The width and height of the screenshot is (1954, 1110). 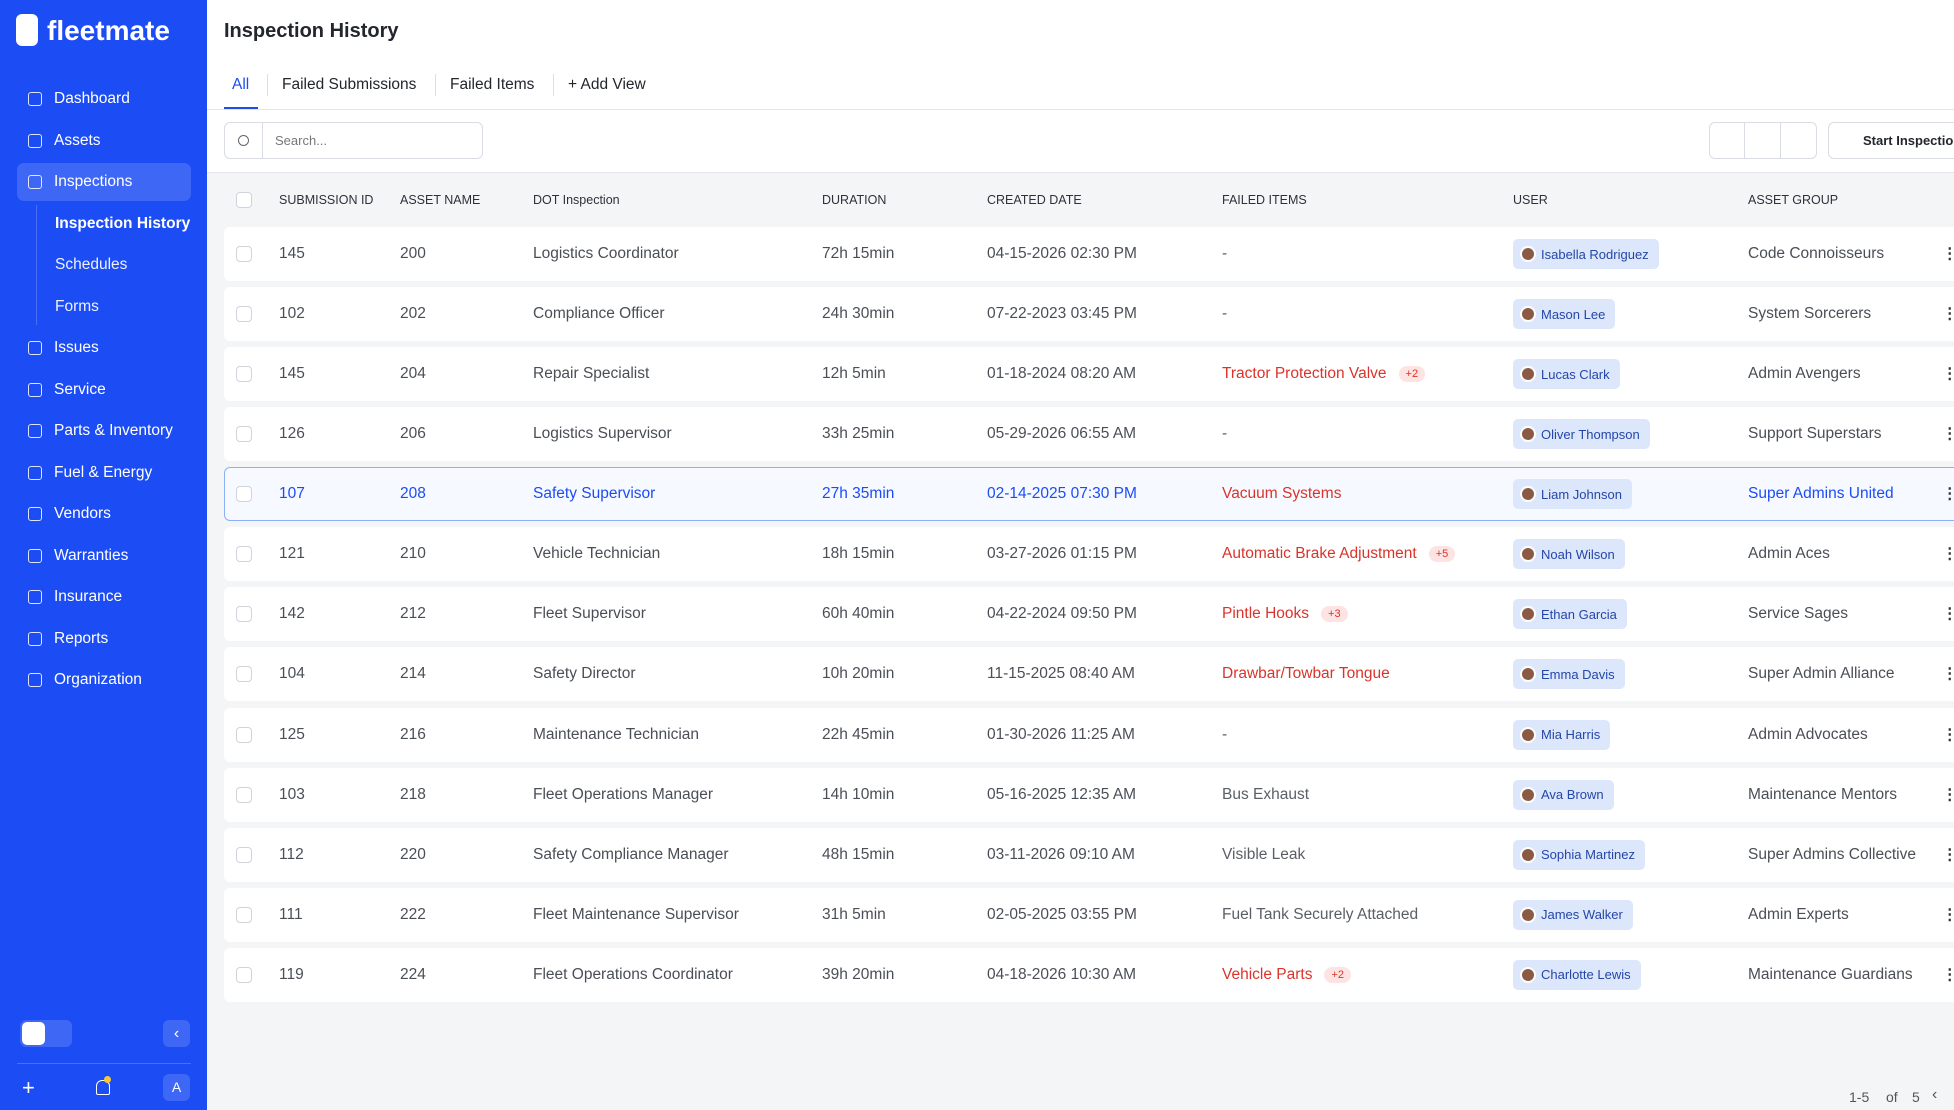 I want to click on user-chip: James Walker, so click(x=1573, y=914).